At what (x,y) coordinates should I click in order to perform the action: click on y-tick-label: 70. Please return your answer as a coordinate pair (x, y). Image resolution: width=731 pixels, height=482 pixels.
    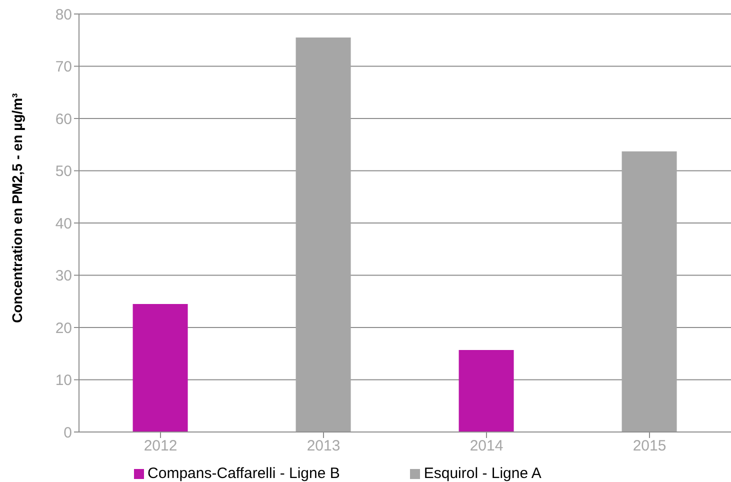
    Looking at the image, I should click on (63, 67).